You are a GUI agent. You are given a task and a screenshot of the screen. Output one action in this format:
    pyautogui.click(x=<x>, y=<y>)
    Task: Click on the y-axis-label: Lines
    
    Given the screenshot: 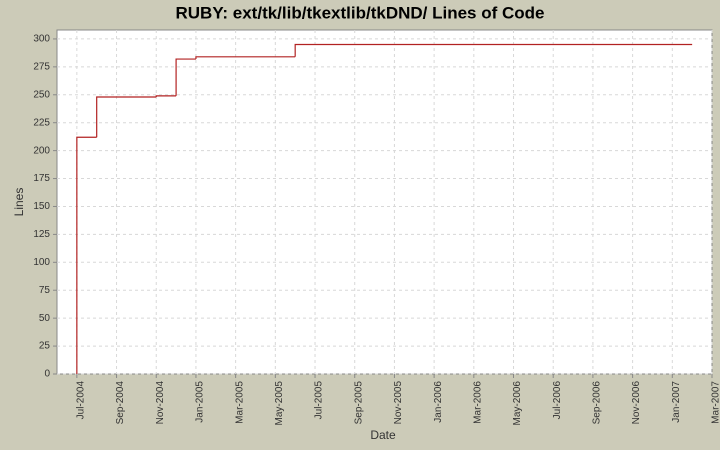 What is the action you would take?
    pyautogui.click(x=19, y=202)
    